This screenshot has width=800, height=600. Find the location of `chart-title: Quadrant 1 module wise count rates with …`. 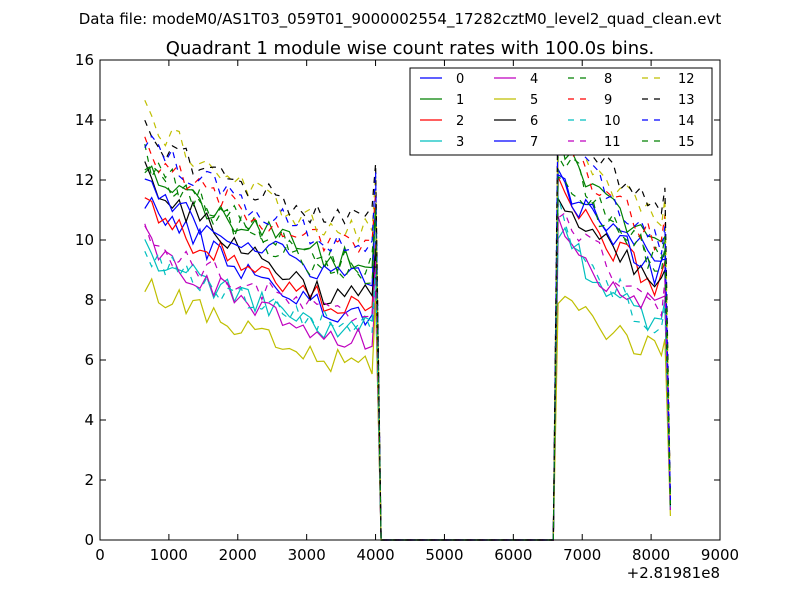

chart-title: Quadrant 1 module wise count rates with … is located at coordinates (410, 48).